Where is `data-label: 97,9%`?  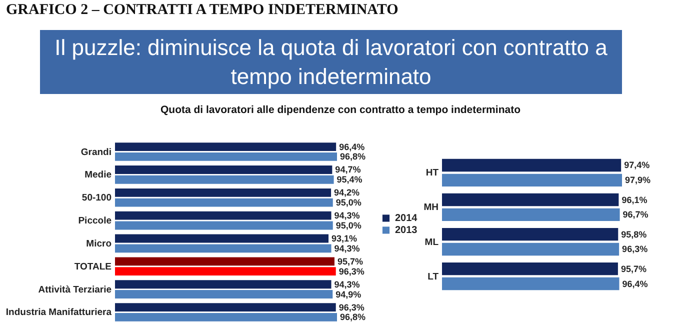
data-label: 97,9% is located at coordinates (638, 180).